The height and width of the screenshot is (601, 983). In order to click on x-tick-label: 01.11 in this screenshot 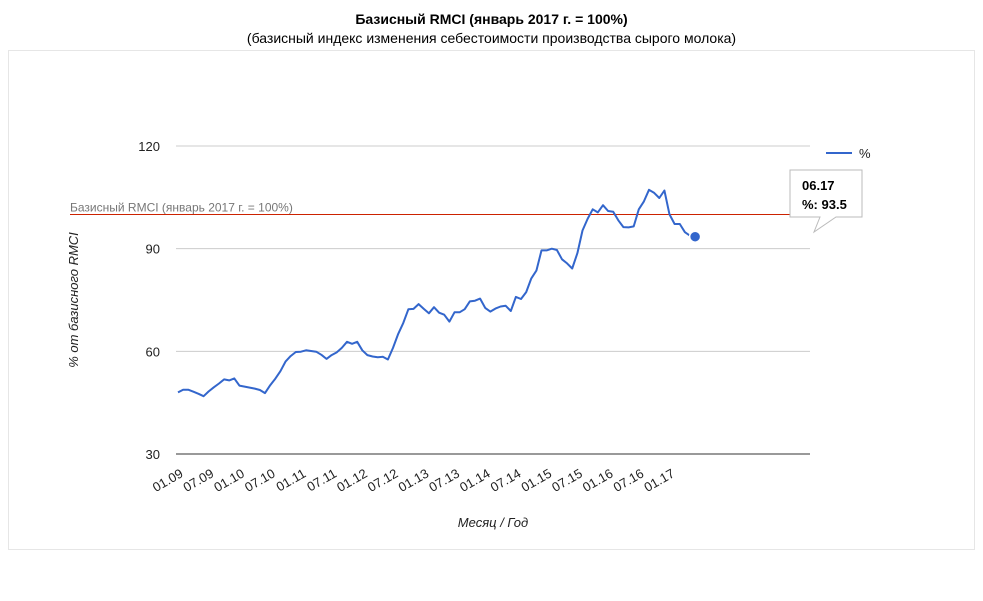, I will do `click(291, 480)`.